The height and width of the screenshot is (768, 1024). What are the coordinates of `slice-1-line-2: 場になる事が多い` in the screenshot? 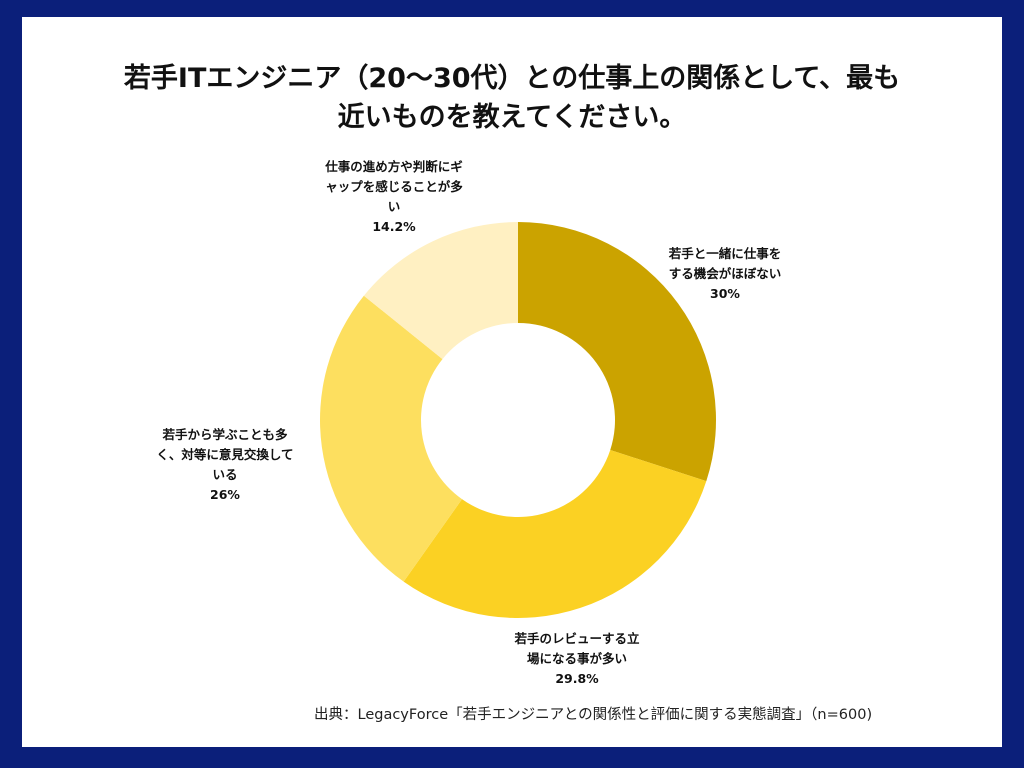 It's located at (576, 658).